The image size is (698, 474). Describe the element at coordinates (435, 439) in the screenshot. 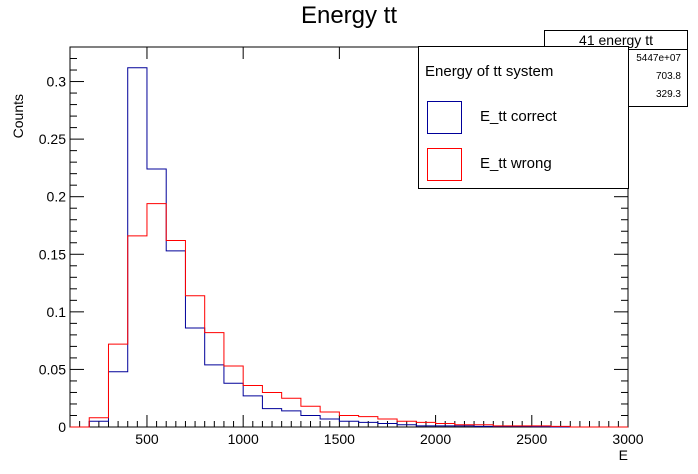

I see `x-tick-label: 2000` at that location.